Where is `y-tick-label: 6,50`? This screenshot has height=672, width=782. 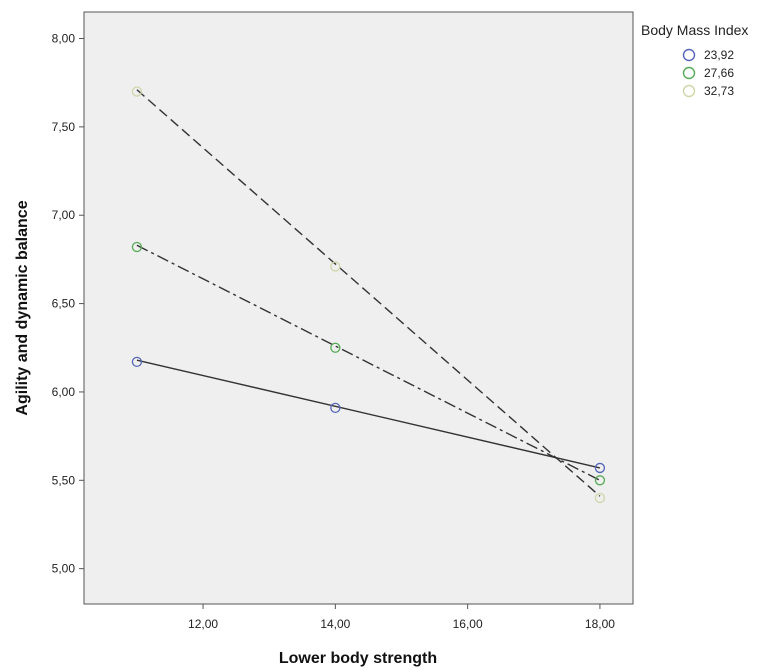
y-tick-label: 6,50 is located at coordinates (64, 304).